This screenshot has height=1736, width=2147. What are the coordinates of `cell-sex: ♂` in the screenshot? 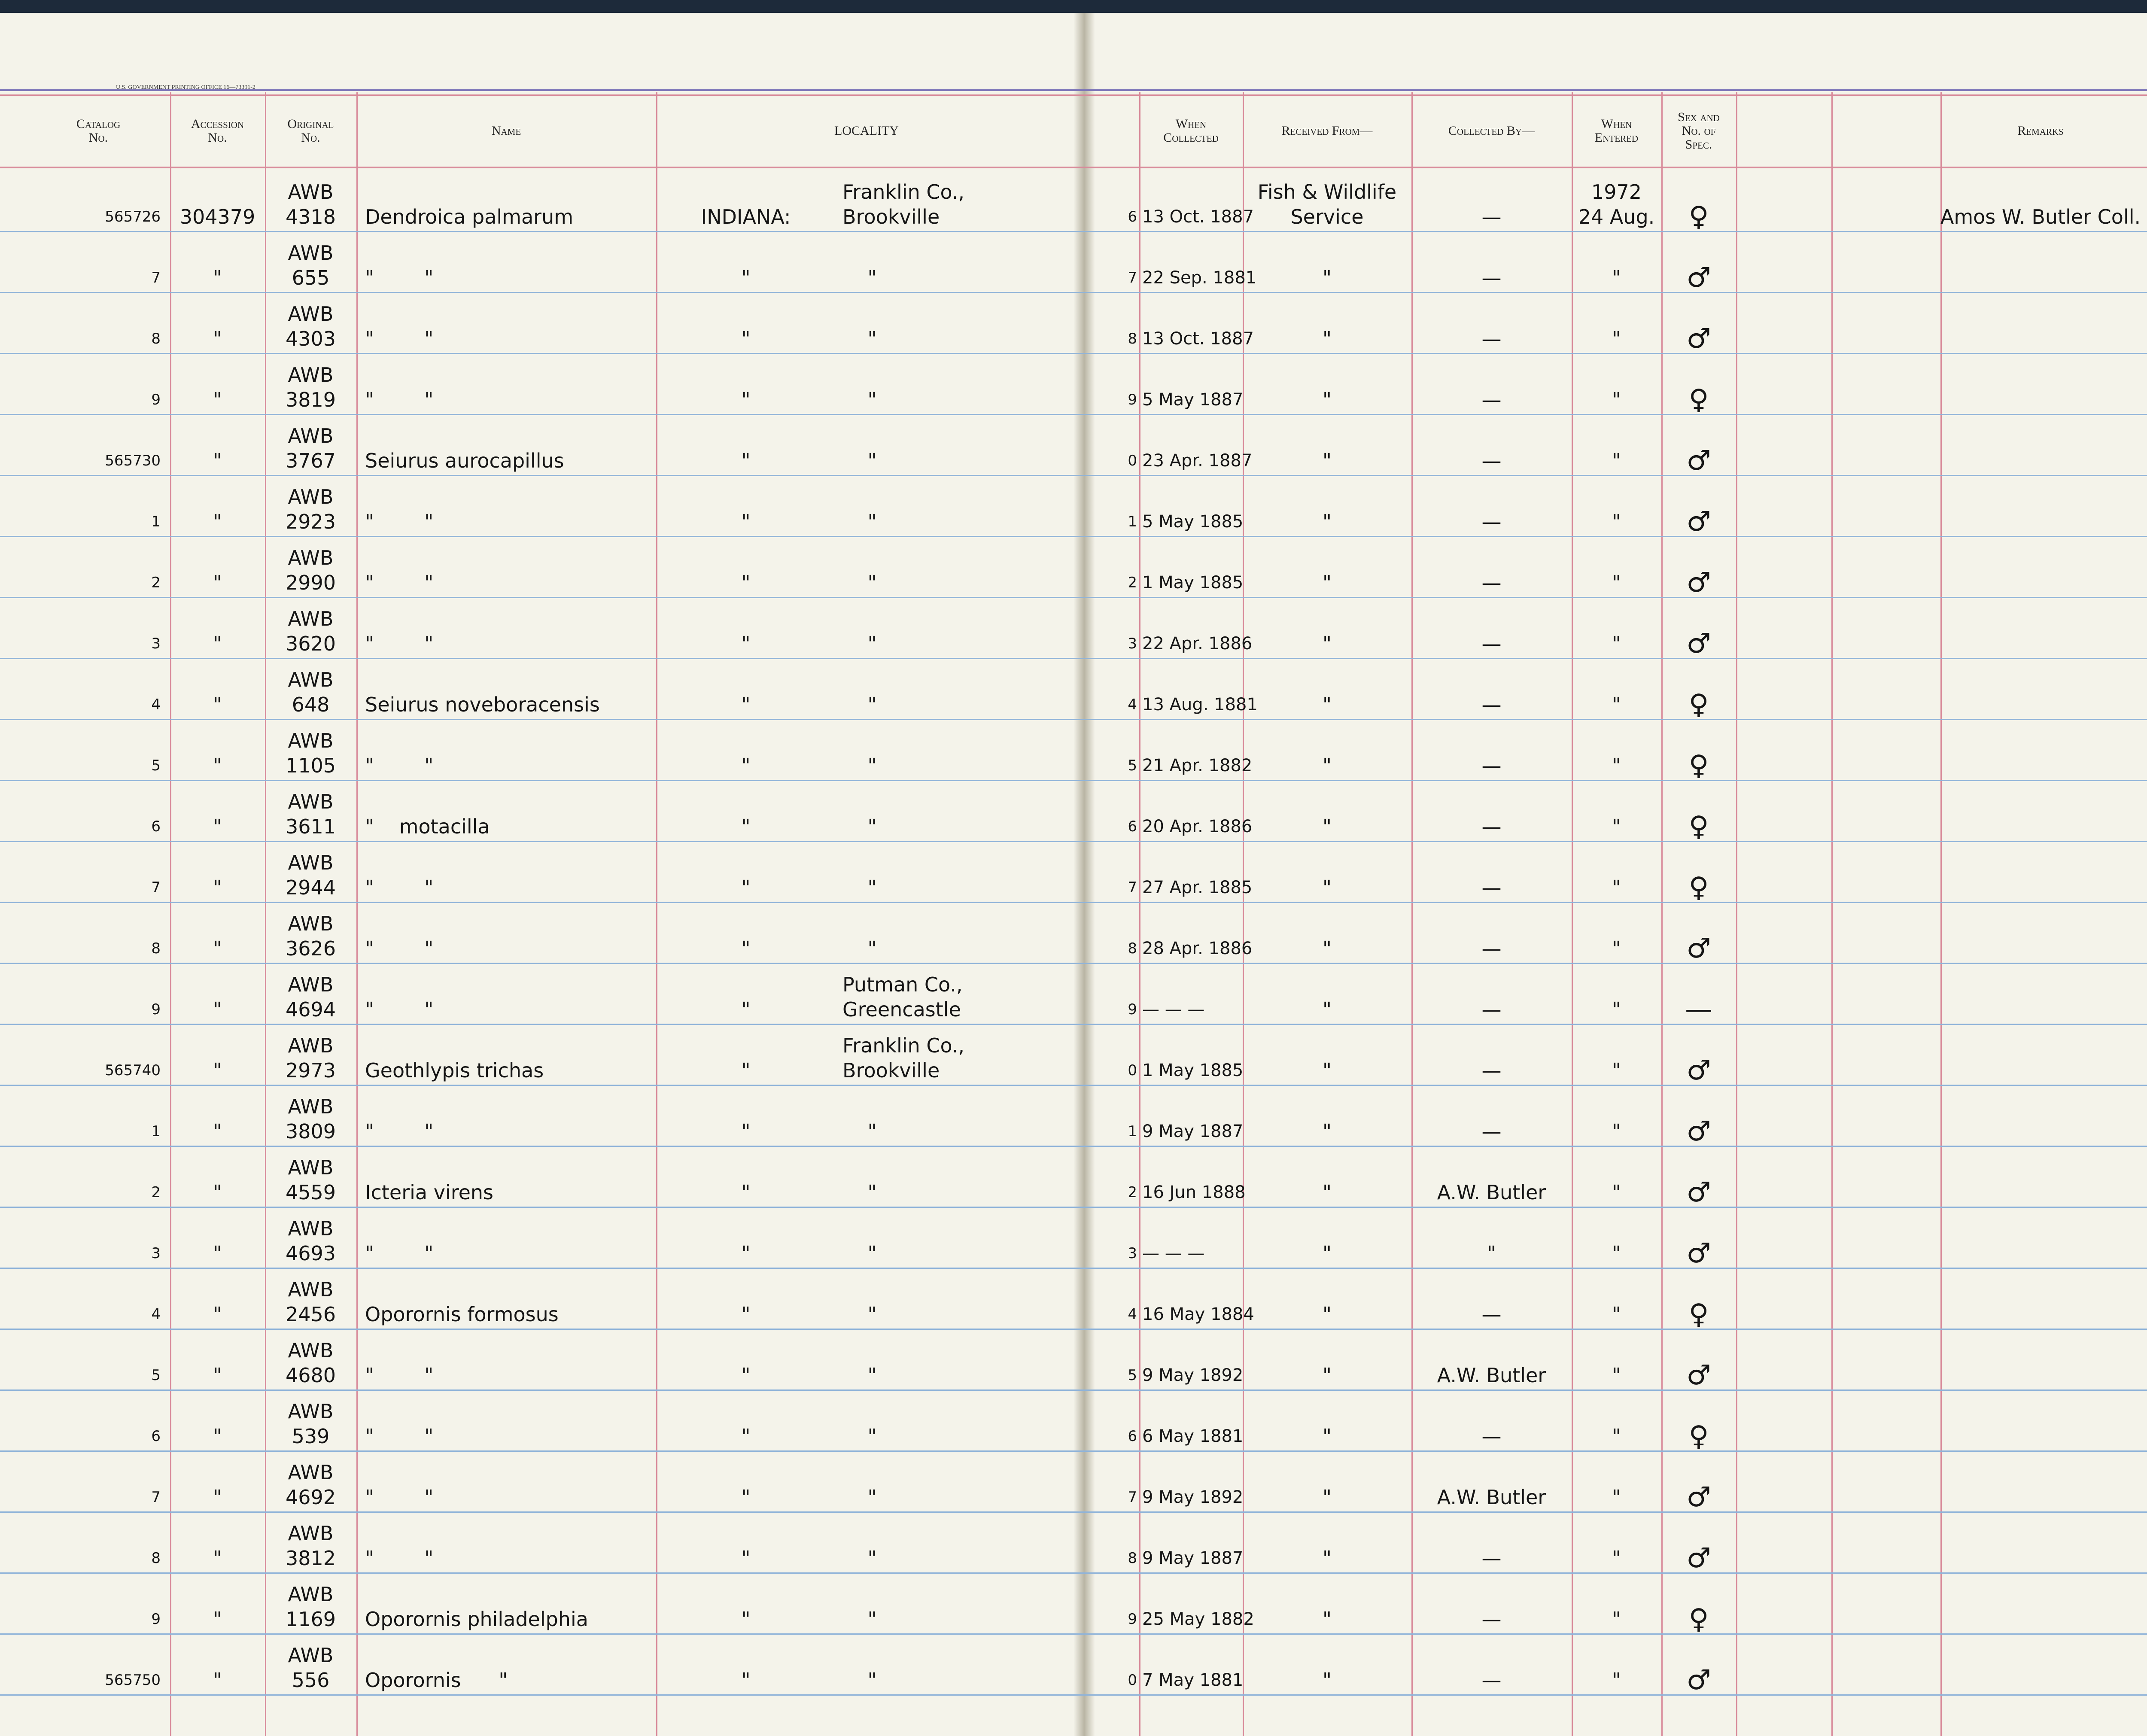 It's located at (1698, 1666).